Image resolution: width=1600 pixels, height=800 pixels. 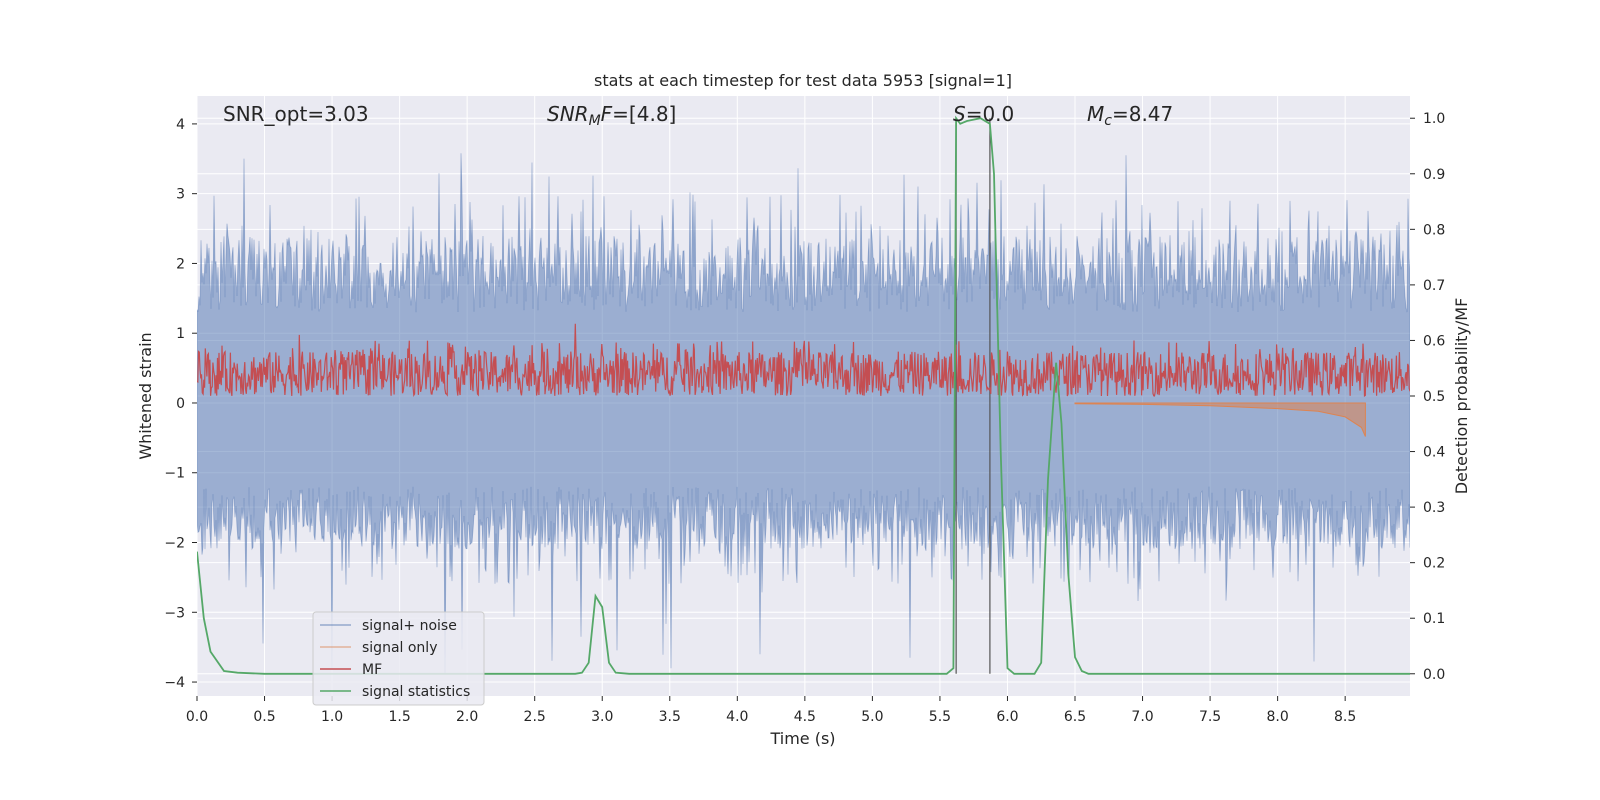 What do you see at coordinates (1434, 397) in the screenshot?
I see `y2-tick-label: 0.5` at bounding box center [1434, 397].